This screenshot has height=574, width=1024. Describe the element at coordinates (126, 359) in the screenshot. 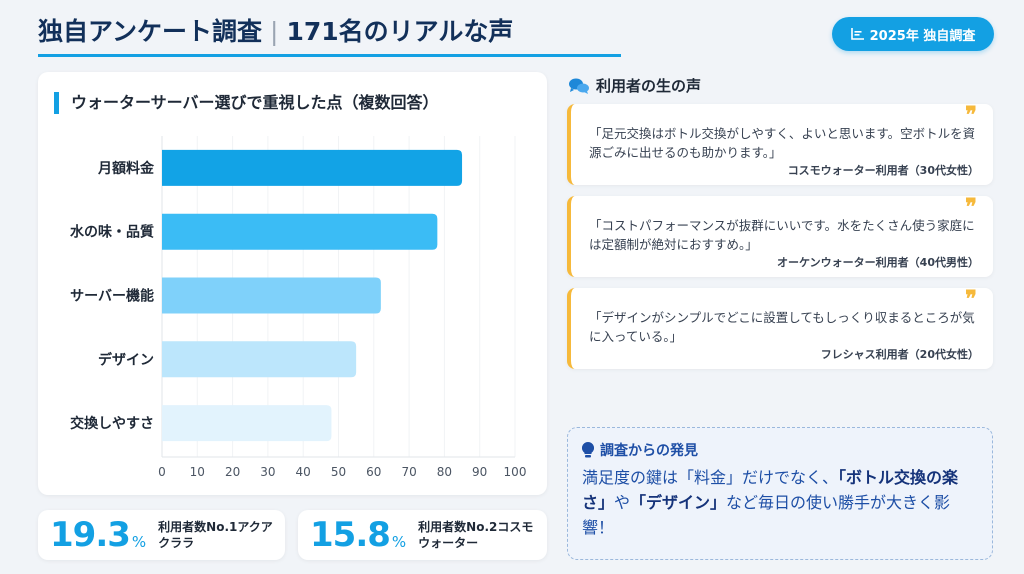

I see `category-label: デザイン` at that location.